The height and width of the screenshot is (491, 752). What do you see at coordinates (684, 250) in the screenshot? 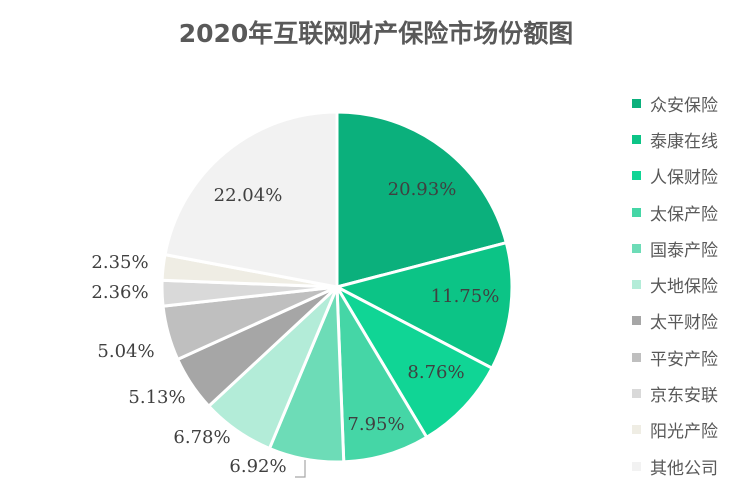
I see `legend-label: 国泰产险` at bounding box center [684, 250].